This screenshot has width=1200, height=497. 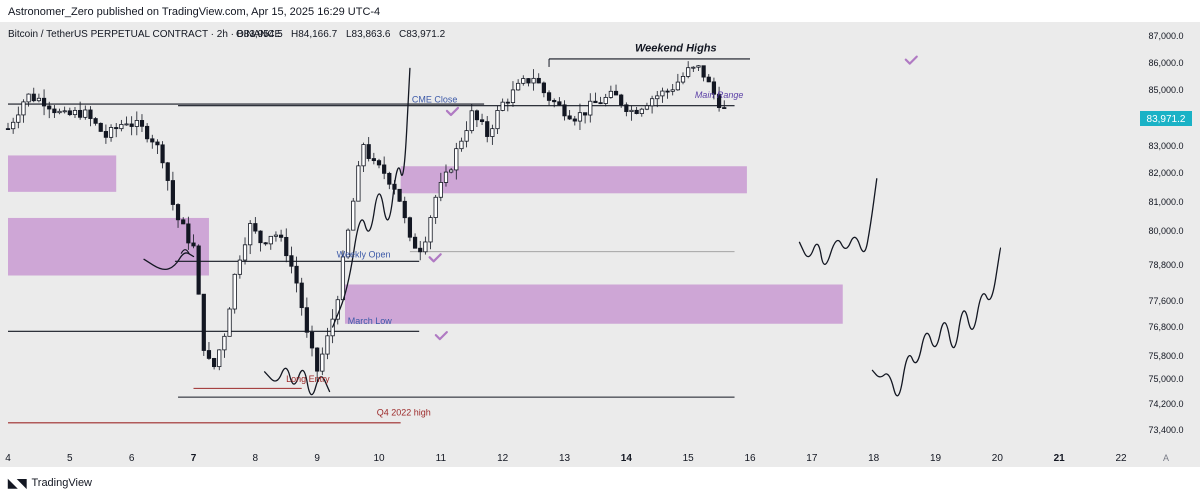 What do you see at coordinates (1121, 458) in the screenshot?
I see `time-tick-label: 22` at bounding box center [1121, 458].